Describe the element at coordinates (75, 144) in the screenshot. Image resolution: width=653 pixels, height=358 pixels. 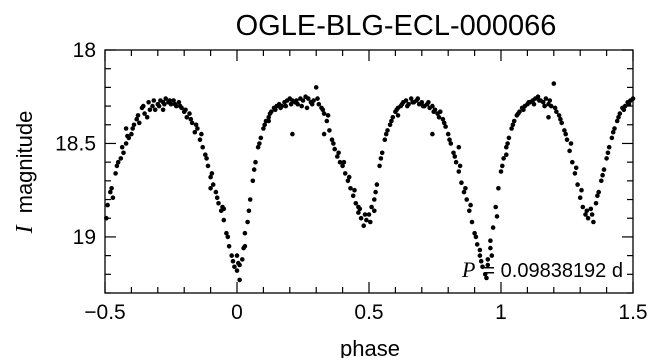
I see `y-tick-labels: 18 18.5 19` at that location.